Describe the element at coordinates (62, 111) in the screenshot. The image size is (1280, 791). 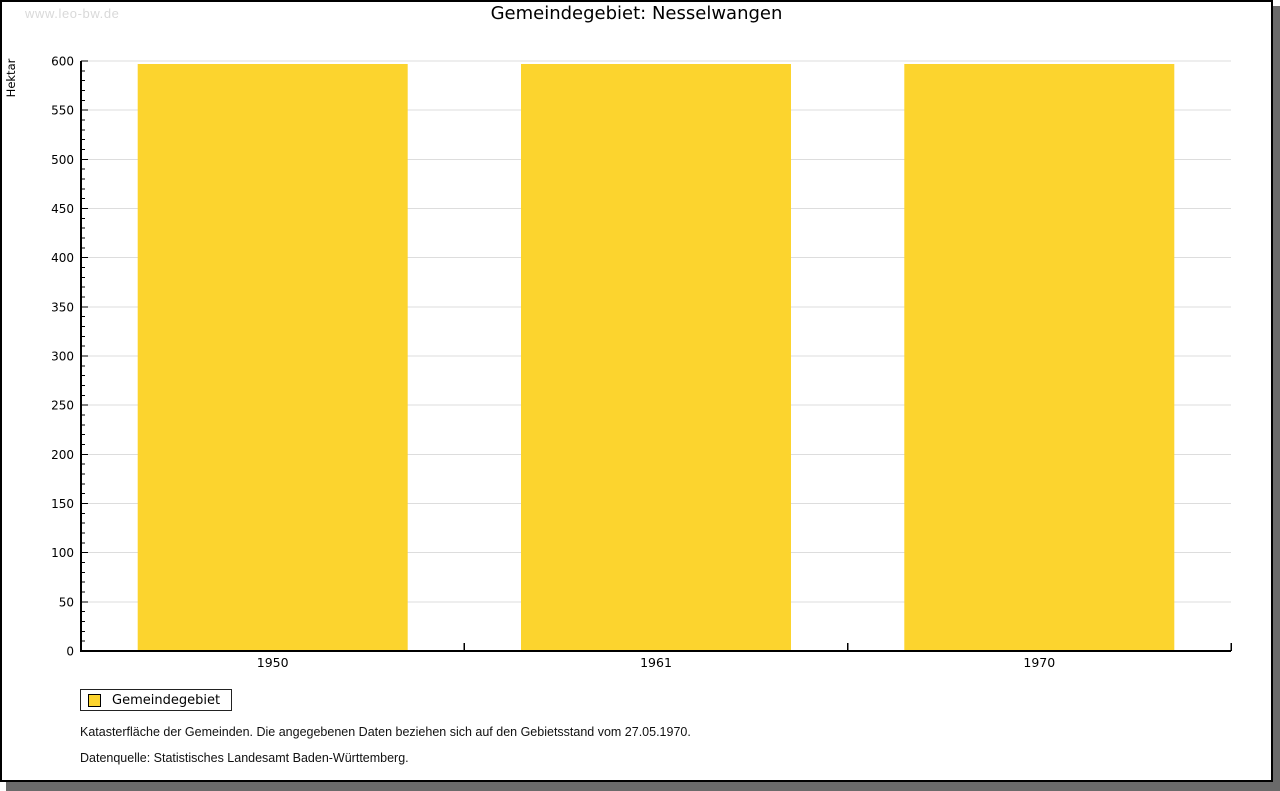
I see `y-tick-label: 550` at that location.